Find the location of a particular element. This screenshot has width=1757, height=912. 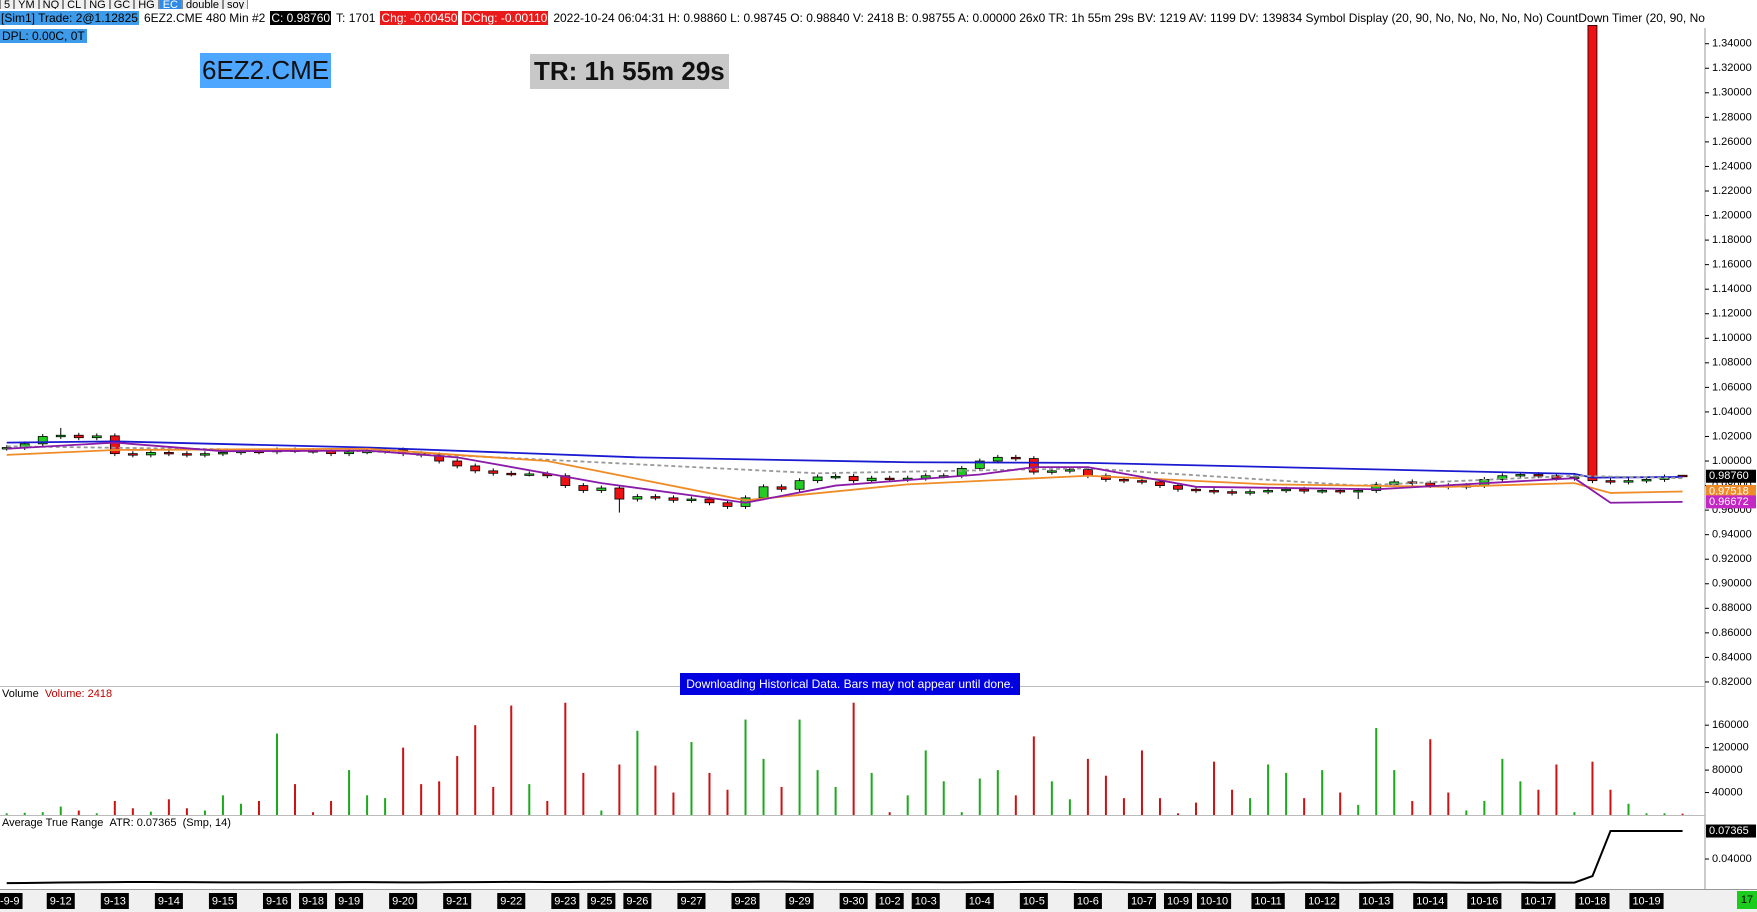

x-tick-label: 9-19 is located at coordinates (349, 901).